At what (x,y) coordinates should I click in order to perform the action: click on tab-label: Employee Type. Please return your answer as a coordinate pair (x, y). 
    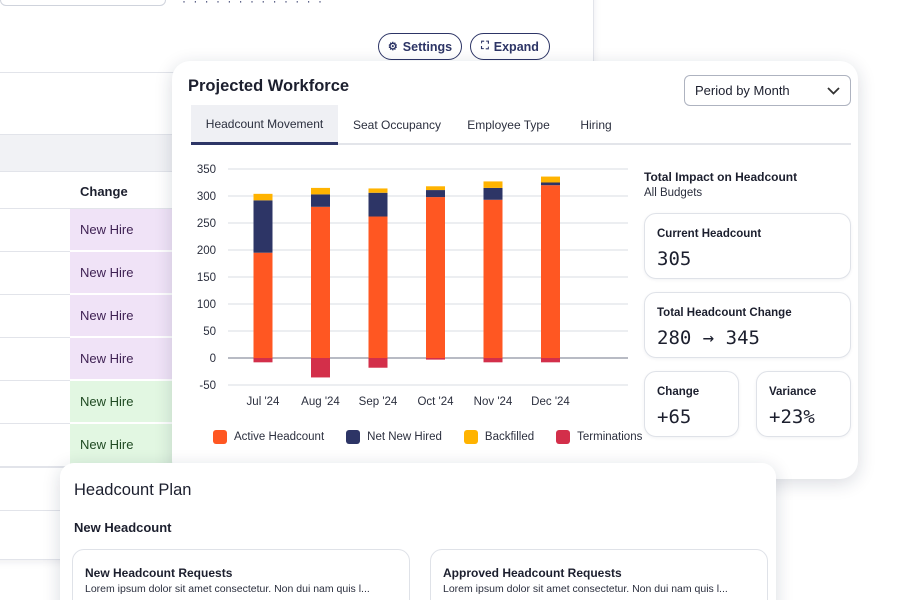
    Looking at the image, I should click on (508, 125).